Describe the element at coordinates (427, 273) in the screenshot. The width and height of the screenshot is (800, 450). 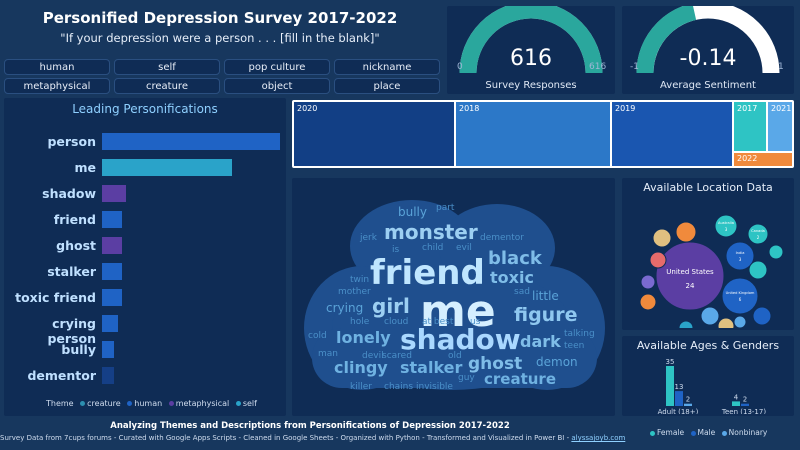
I see `word-cloud-word: friend` at that location.